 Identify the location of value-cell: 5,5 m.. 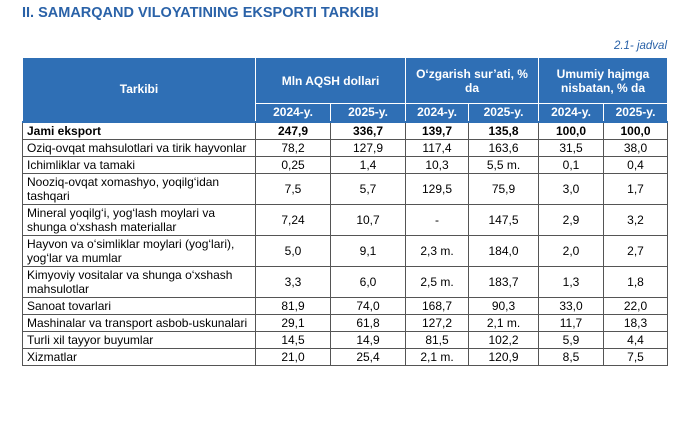
(503, 164).